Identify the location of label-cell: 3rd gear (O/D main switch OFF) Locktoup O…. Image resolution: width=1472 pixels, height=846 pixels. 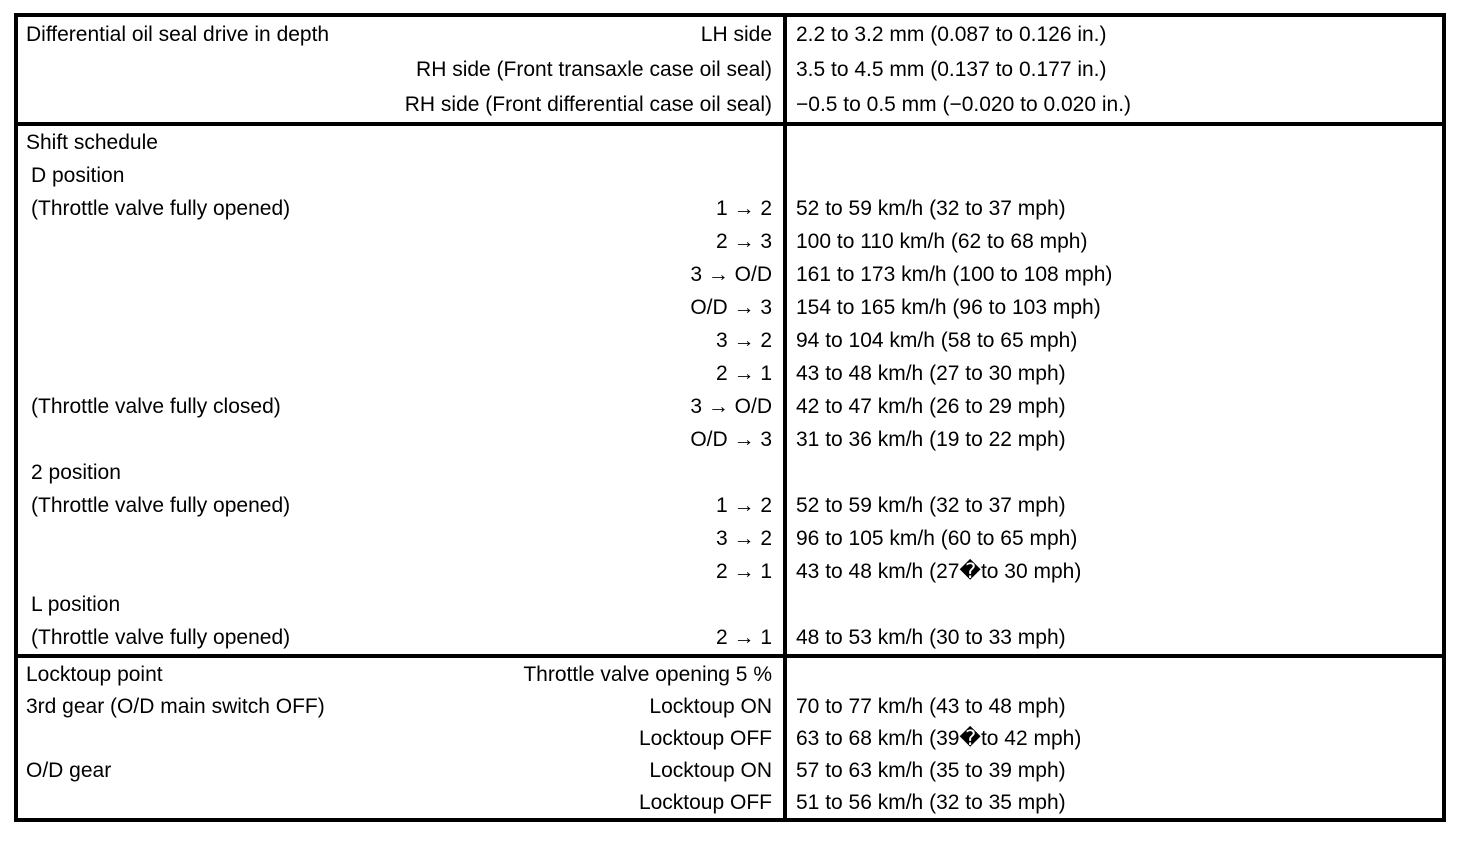
(402, 706).